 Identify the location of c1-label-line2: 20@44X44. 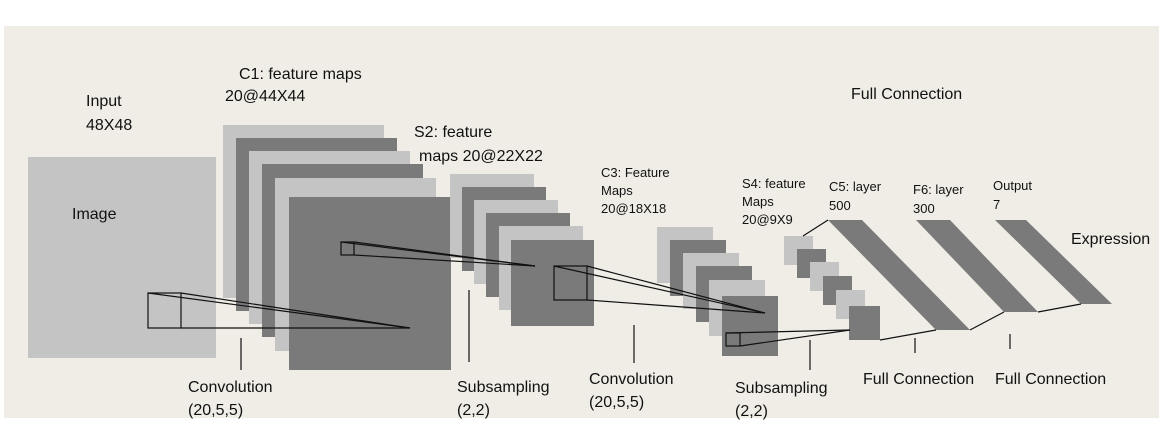
(265, 96).